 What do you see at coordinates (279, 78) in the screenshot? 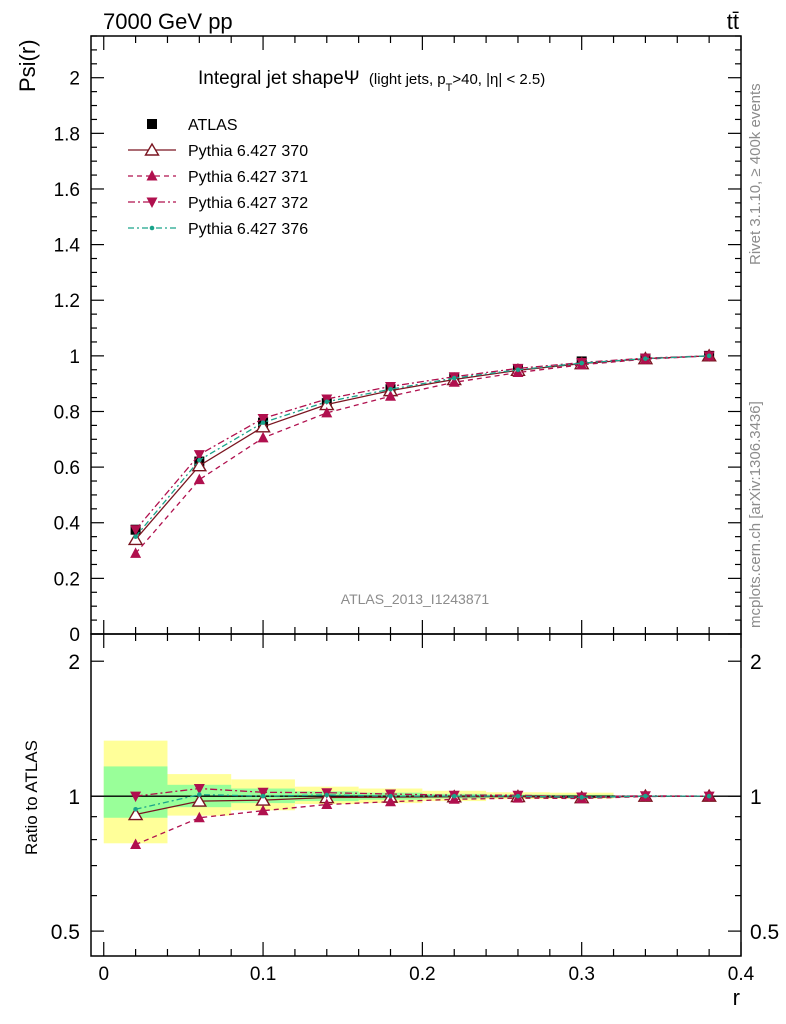
I see `title-main: Integral jet shapeΨ` at bounding box center [279, 78].